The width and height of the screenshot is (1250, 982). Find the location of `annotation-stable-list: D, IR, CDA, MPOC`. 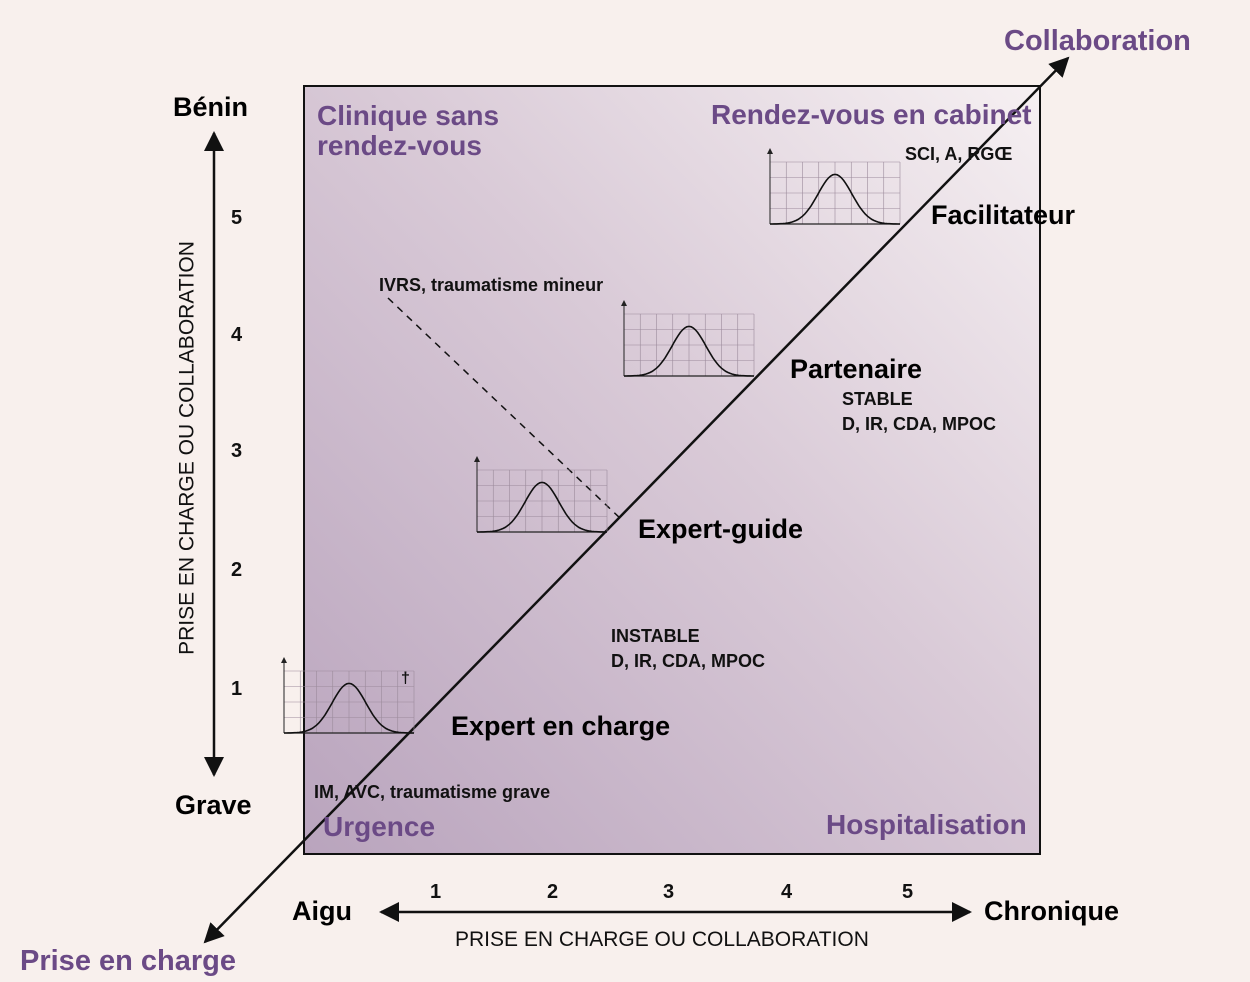

annotation-stable-list: D, IR, CDA, MPOC is located at coordinates (919, 424).